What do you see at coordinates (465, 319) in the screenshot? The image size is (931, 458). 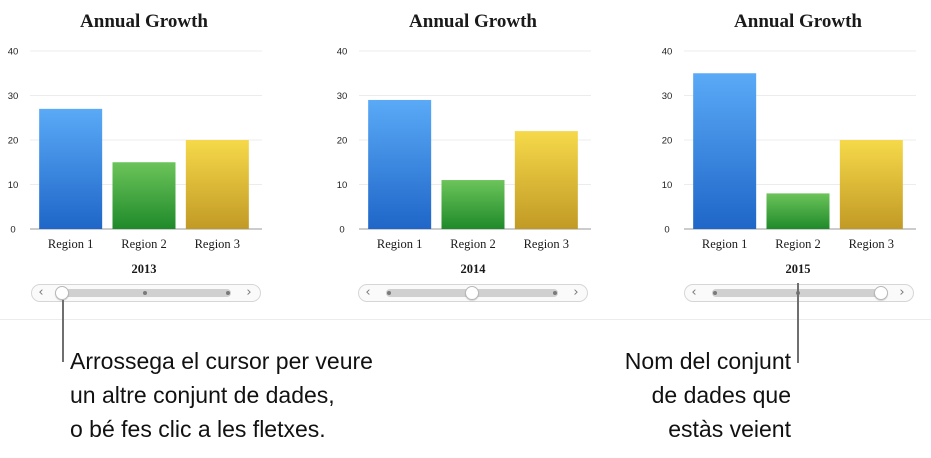 I see `section-divider` at bounding box center [465, 319].